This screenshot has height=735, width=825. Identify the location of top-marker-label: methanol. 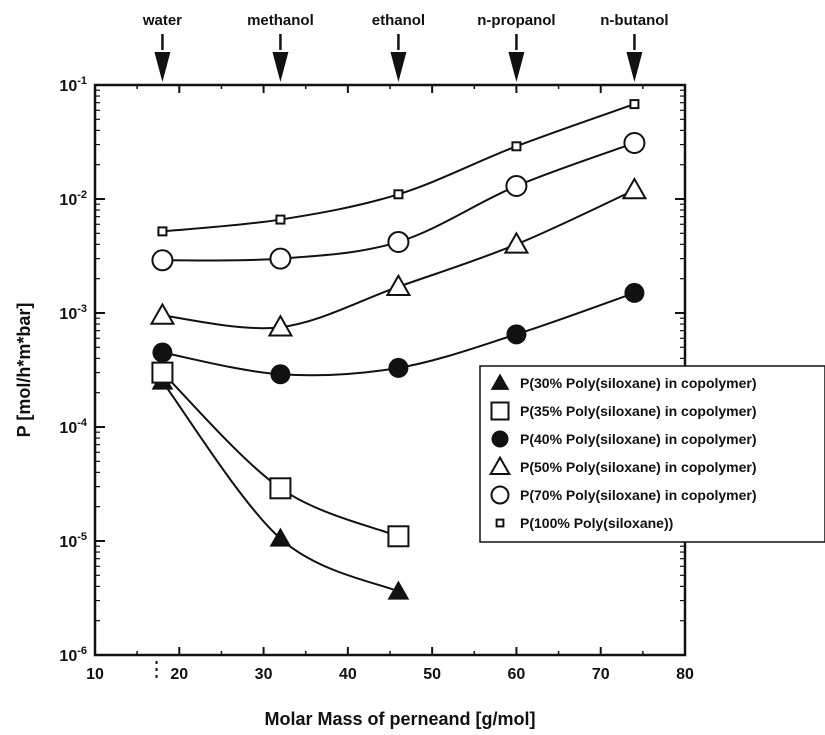
(280, 20).